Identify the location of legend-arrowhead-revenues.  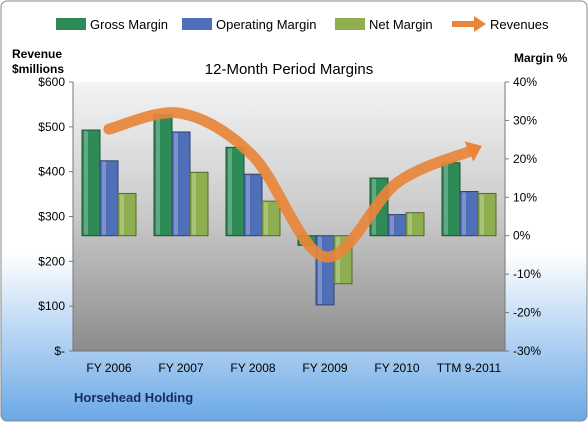
(480, 24).